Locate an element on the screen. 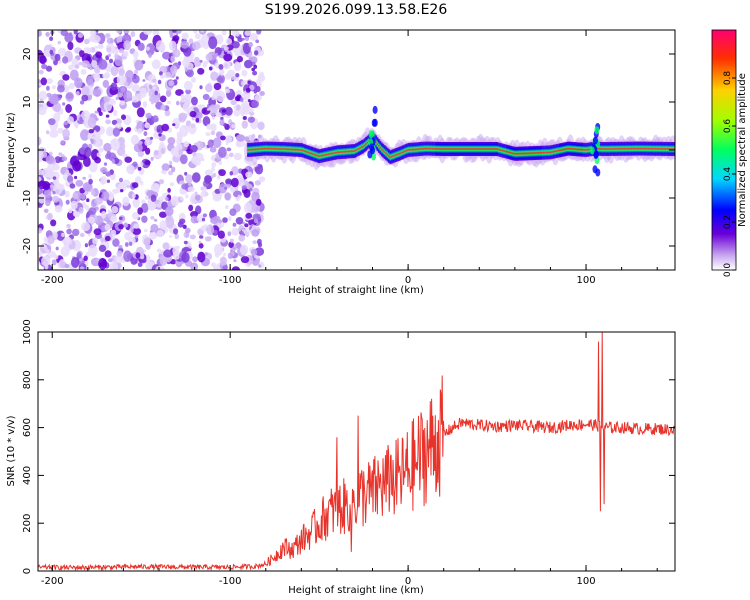 The image size is (750, 600). colorbar-ticks: 0.0 0.2 0.4 0.6 0.8 is located at coordinates (729, 174).